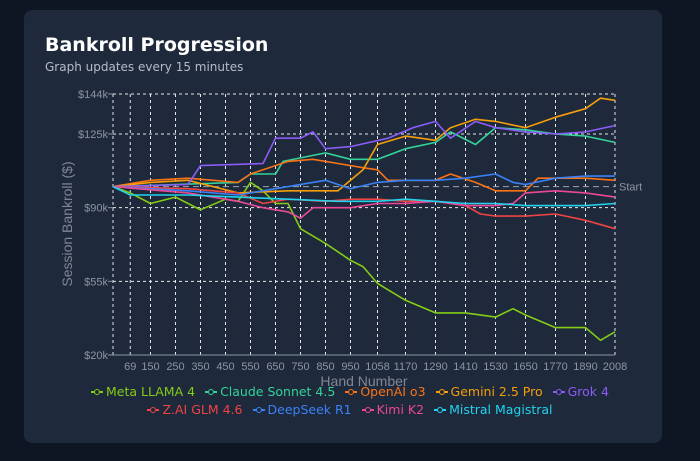  What do you see at coordinates (309, 409) in the screenshot?
I see `legend-label: DeepSeek R1` at bounding box center [309, 409].